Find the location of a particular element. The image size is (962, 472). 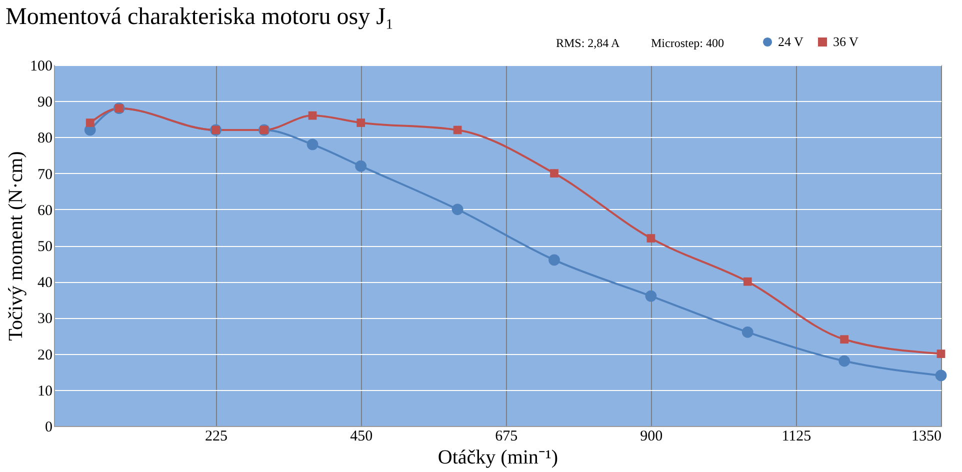

text: RMS: 2,84 A is located at coordinates (588, 43).